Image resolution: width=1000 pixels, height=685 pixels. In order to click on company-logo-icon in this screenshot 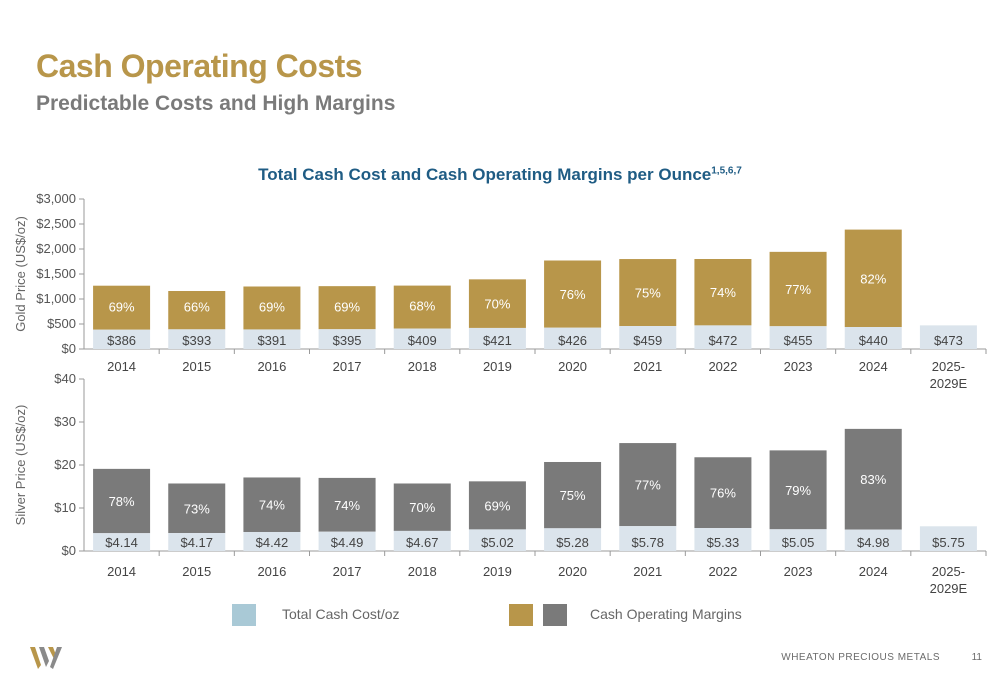, I will do `click(46, 658)`.